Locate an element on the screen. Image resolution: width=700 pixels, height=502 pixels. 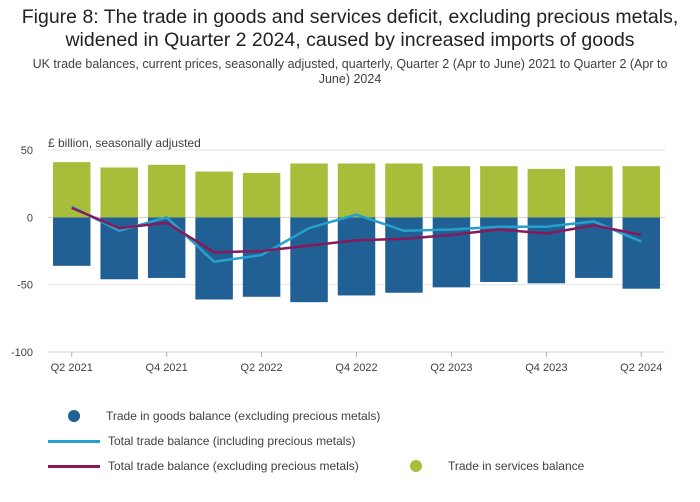
total-excl-line is located at coordinates (356, 230).